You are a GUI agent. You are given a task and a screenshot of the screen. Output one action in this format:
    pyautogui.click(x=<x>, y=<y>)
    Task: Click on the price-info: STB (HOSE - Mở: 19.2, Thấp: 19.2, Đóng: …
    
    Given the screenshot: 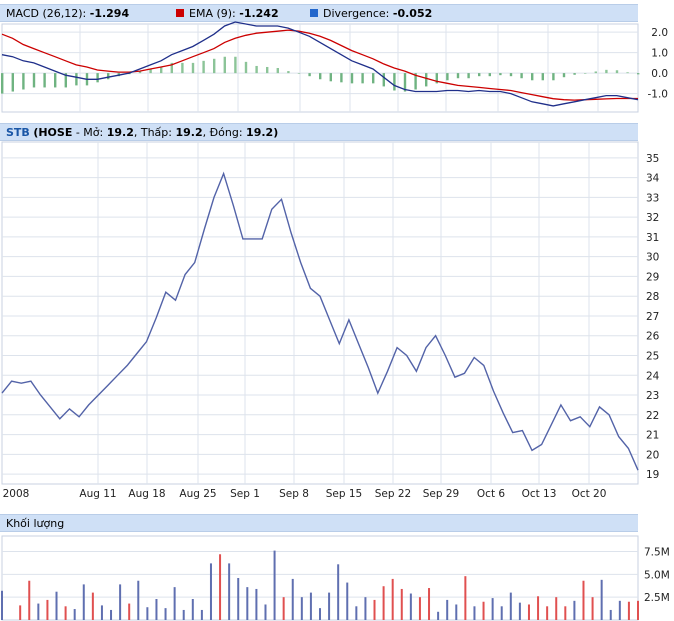 What is the action you would take?
    pyautogui.click(x=142, y=132)
    